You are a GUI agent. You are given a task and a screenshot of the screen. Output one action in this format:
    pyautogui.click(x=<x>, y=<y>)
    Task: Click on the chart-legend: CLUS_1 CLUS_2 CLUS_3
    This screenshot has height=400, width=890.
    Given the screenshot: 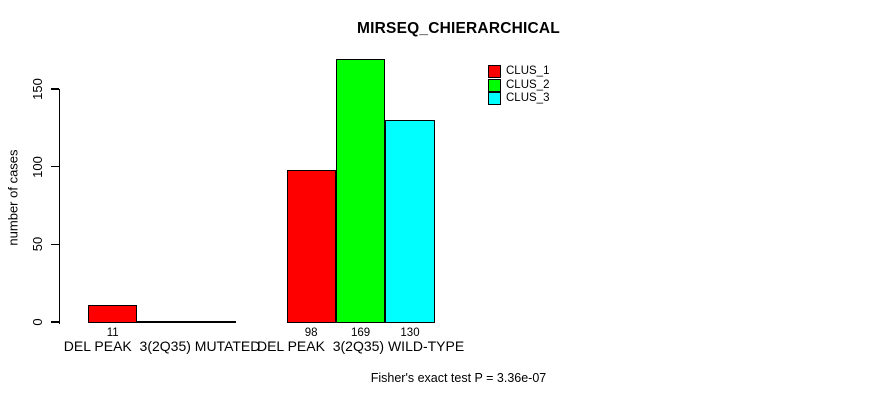 What is the action you would take?
    pyautogui.click(x=518, y=85)
    